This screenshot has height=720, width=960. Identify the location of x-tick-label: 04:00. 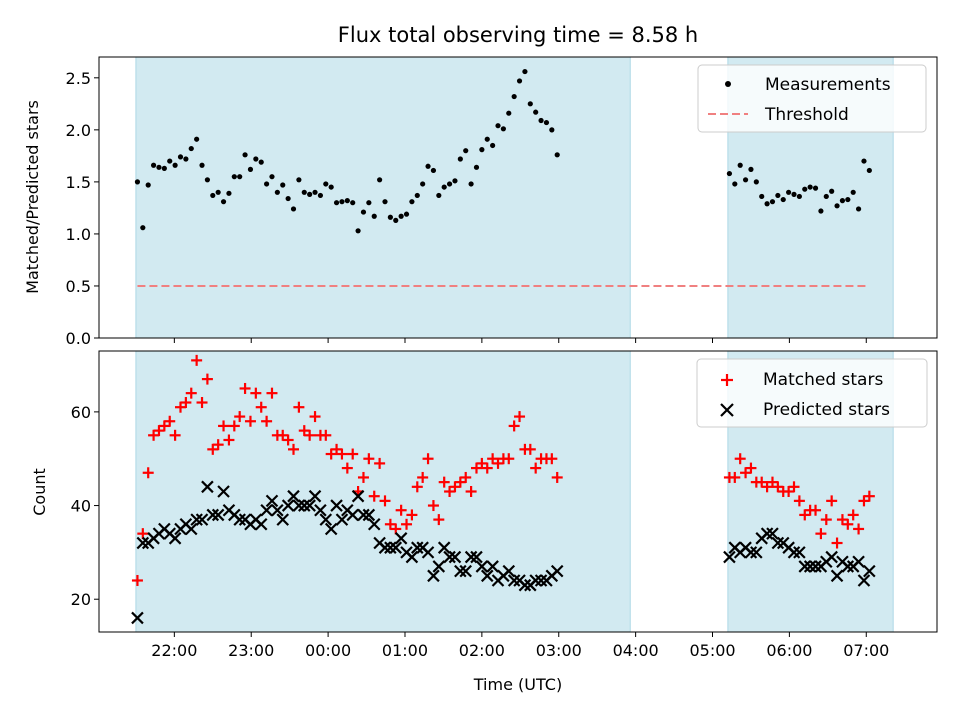
(636, 650).